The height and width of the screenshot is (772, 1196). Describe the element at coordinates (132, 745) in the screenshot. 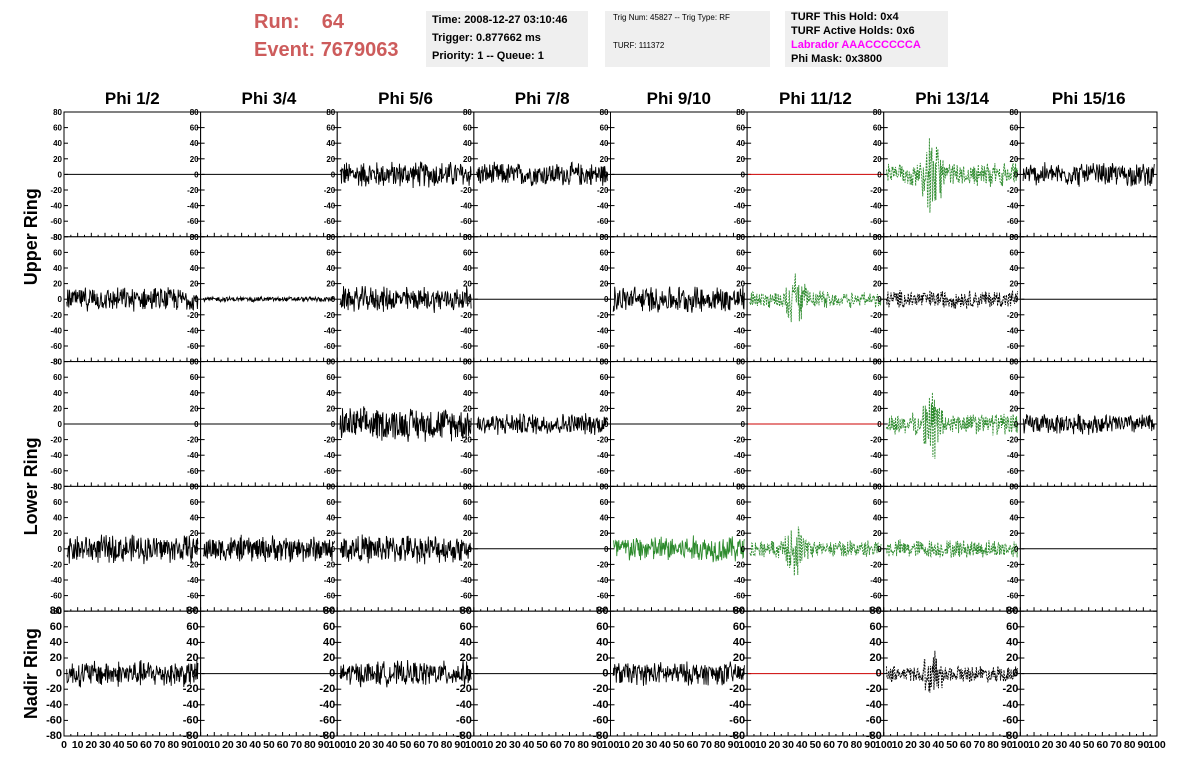

I see `x-tick-label: 50` at that location.